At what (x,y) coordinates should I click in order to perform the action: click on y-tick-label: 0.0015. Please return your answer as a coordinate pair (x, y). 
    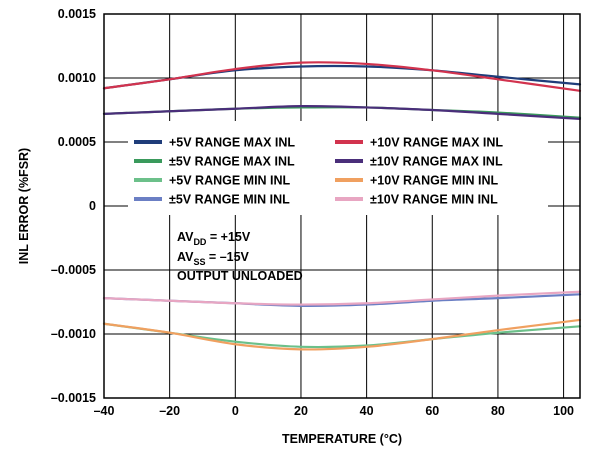
    Looking at the image, I should click on (77, 14).